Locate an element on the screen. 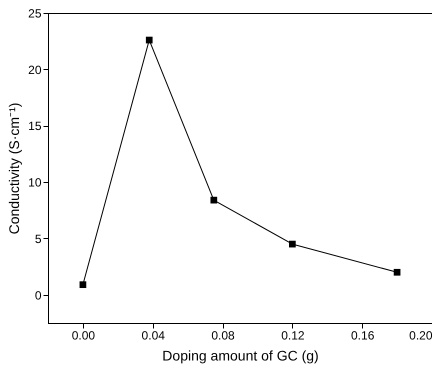 This screenshot has height=370, width=440. y-tick-label: 0 is located at coordinates (38, 295).